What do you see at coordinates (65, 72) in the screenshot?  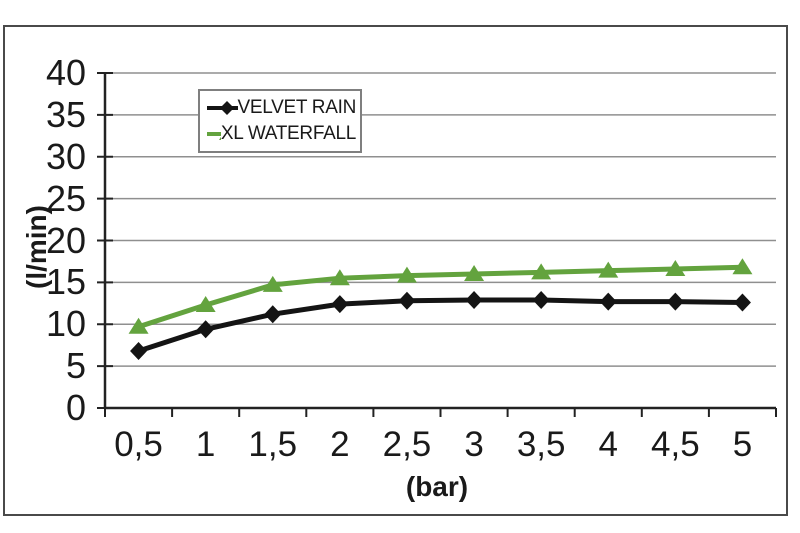 I see `y-tick-label: 40` at bounding box center [65, 72].